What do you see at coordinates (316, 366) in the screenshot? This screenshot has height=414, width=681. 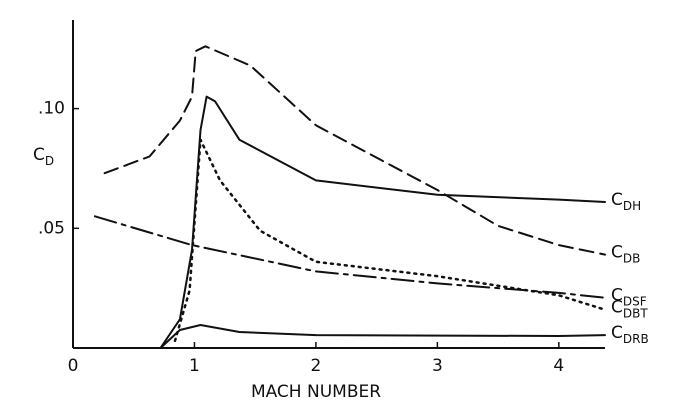 I see `x-tick-label: 2` at bounding box center [316, 366].